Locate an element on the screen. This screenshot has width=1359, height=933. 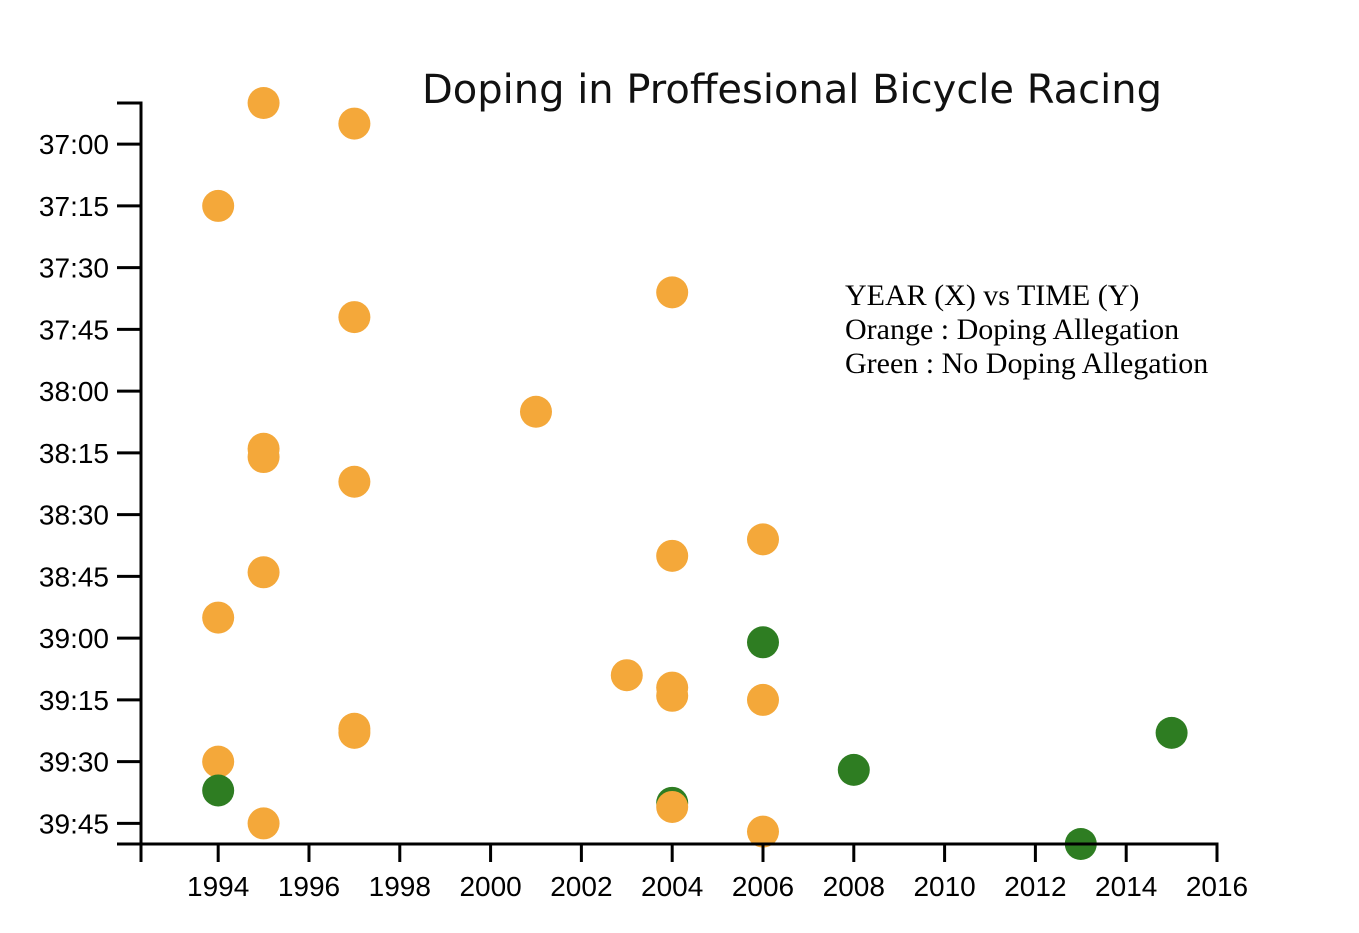
y-tick-label: 39:00 is located at coordinates (74, 638).